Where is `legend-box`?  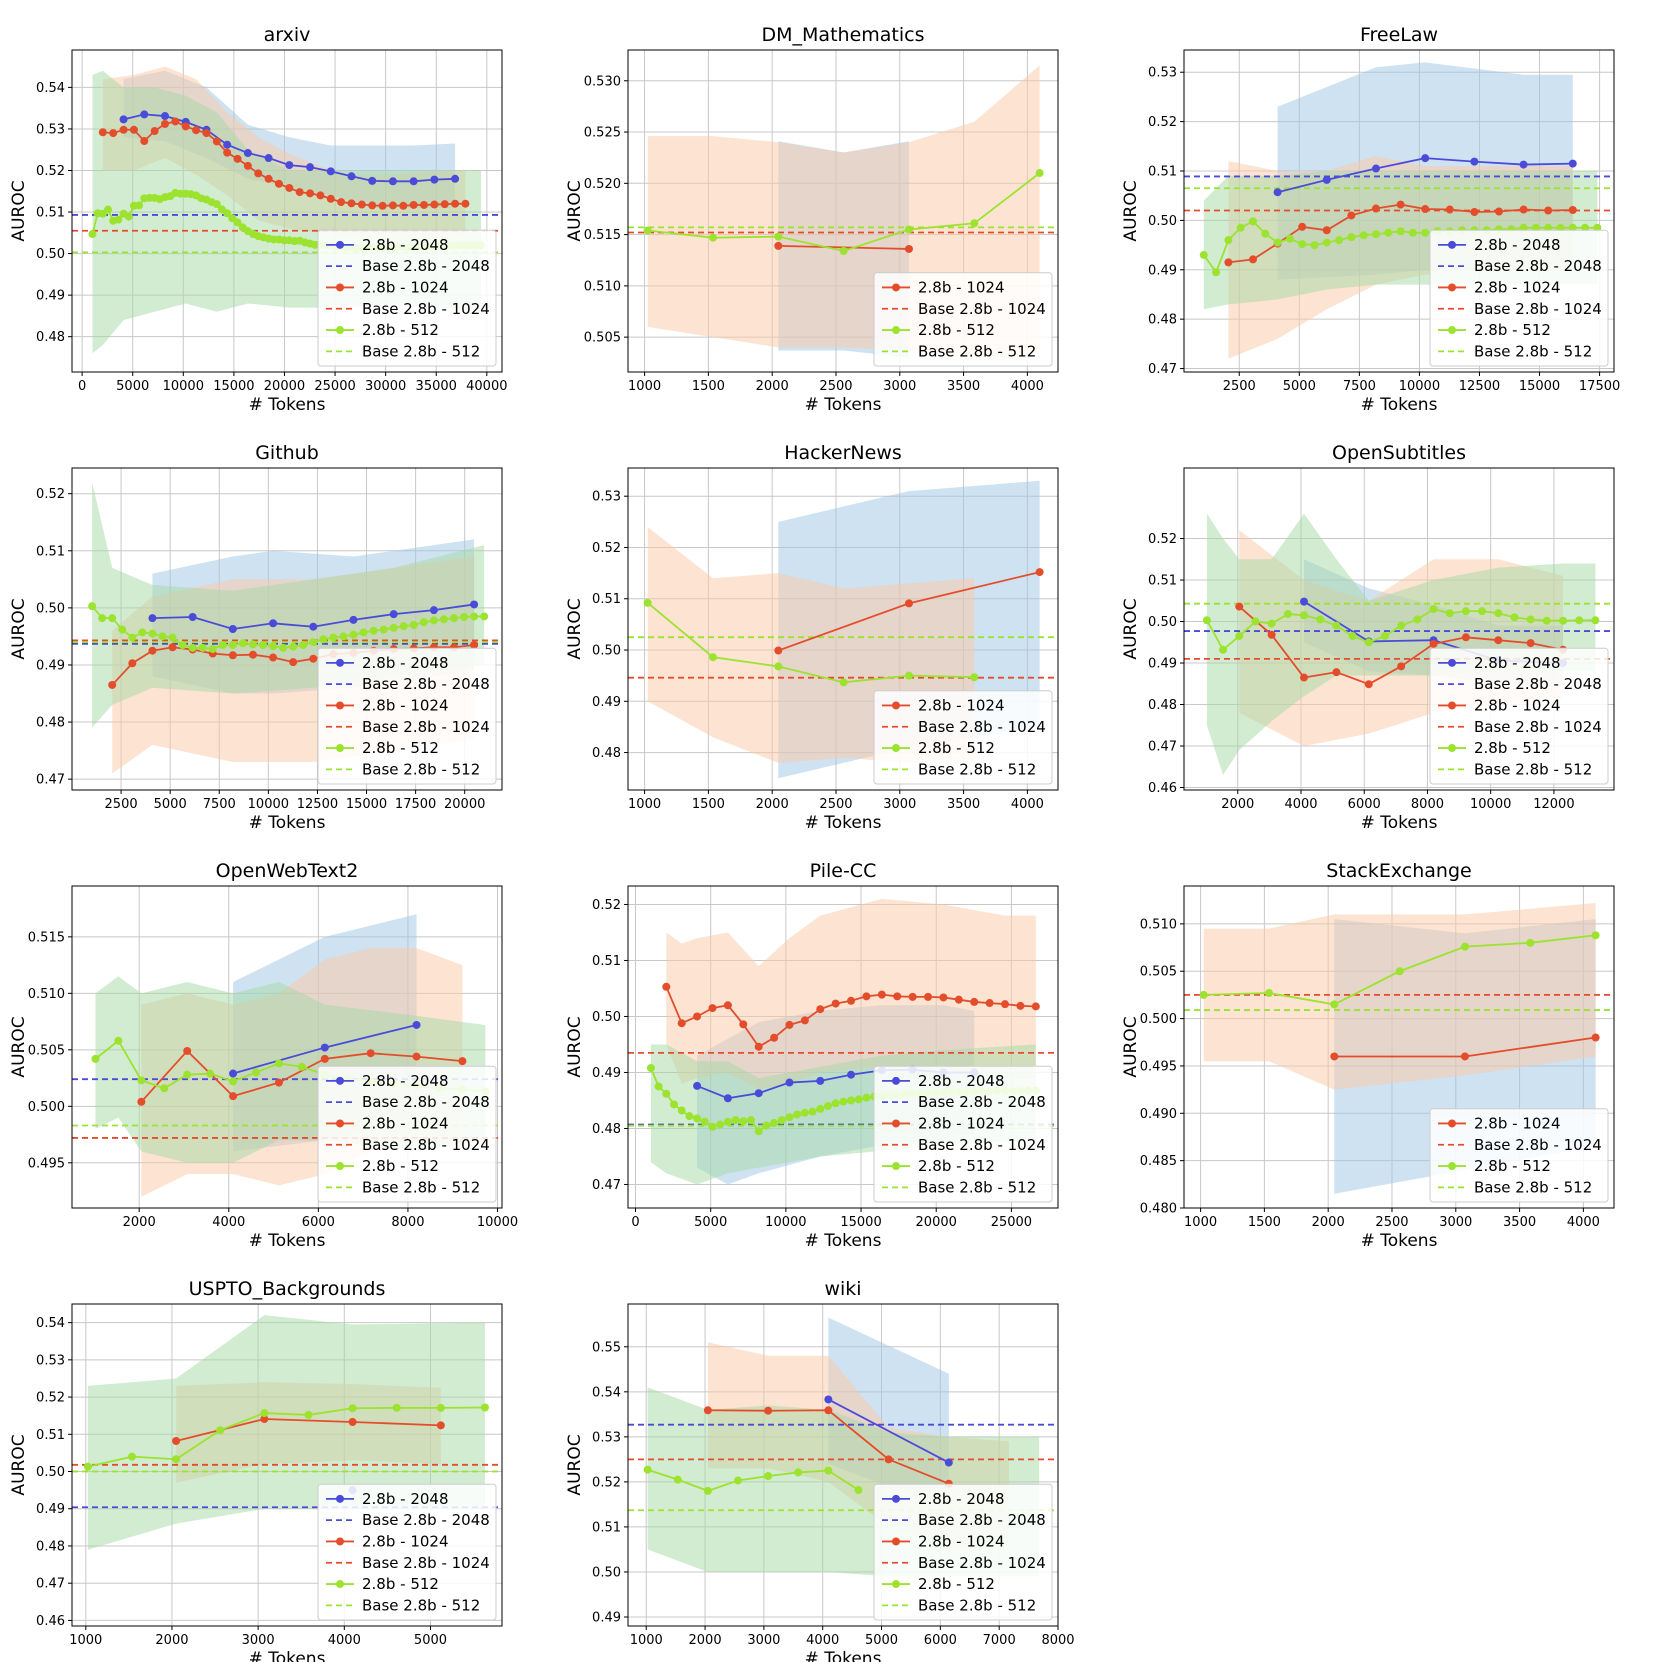
legend-box is located at coordinates (407, 1134).